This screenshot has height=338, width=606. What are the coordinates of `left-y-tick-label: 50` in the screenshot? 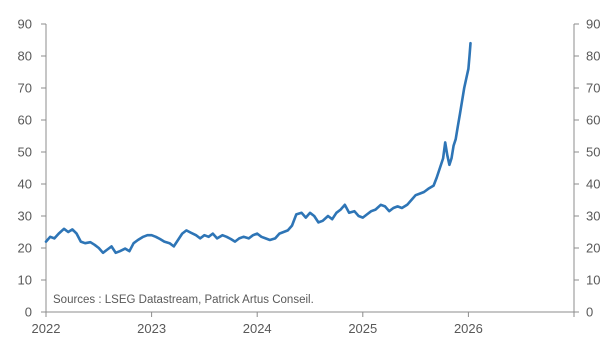 It's located at (25, 152).